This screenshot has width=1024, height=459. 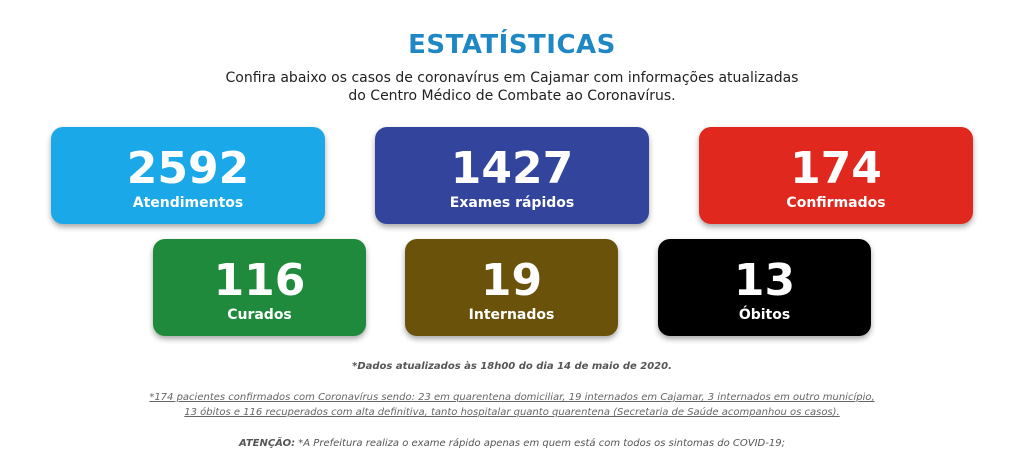 What do you see at coordinates (188, 203) in the screenshot?
I see `stat-label: Atendimentos` at bounding box center [188, 203].